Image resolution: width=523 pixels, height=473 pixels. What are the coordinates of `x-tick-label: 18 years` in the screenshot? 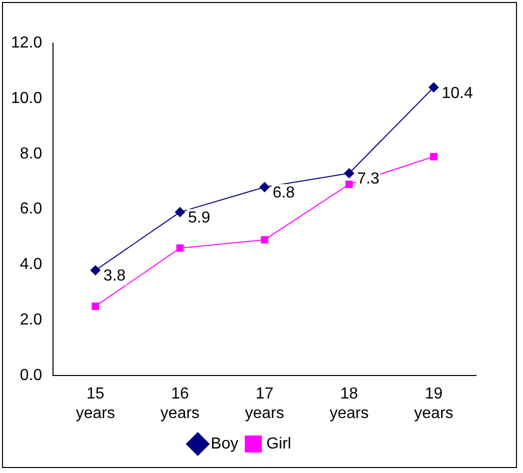 It's located at (349, 404).